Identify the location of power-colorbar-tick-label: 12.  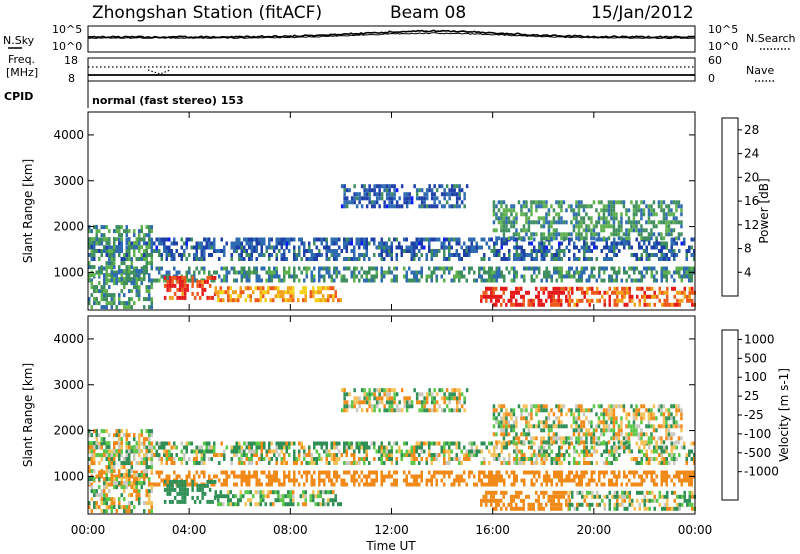
(751, 225).